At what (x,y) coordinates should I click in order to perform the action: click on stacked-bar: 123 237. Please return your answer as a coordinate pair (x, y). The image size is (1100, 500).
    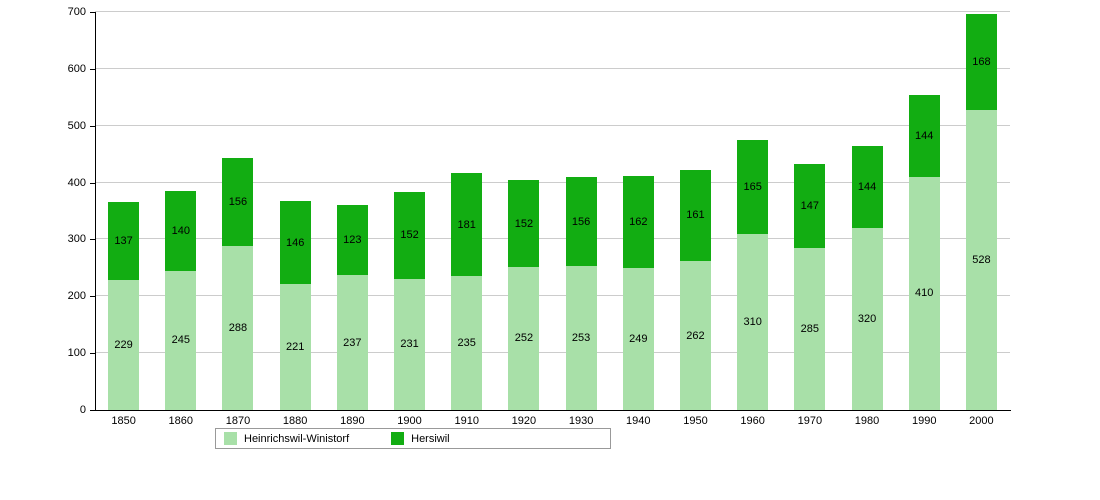
    Looking at the image, I should click on (352, 307).